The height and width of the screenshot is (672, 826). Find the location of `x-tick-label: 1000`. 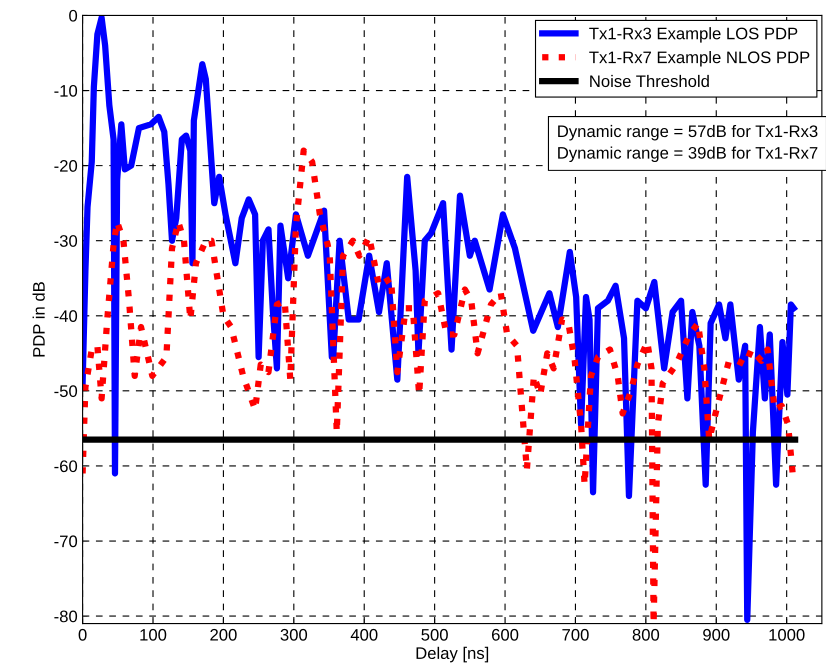

x-tick-label: 1000 is located at coordinates (787, 634).